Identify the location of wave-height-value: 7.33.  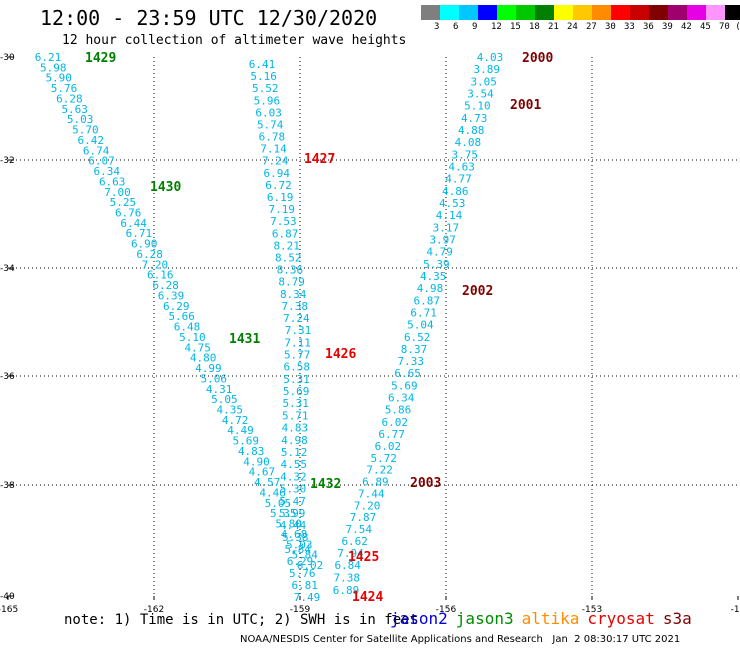
(411, 361).